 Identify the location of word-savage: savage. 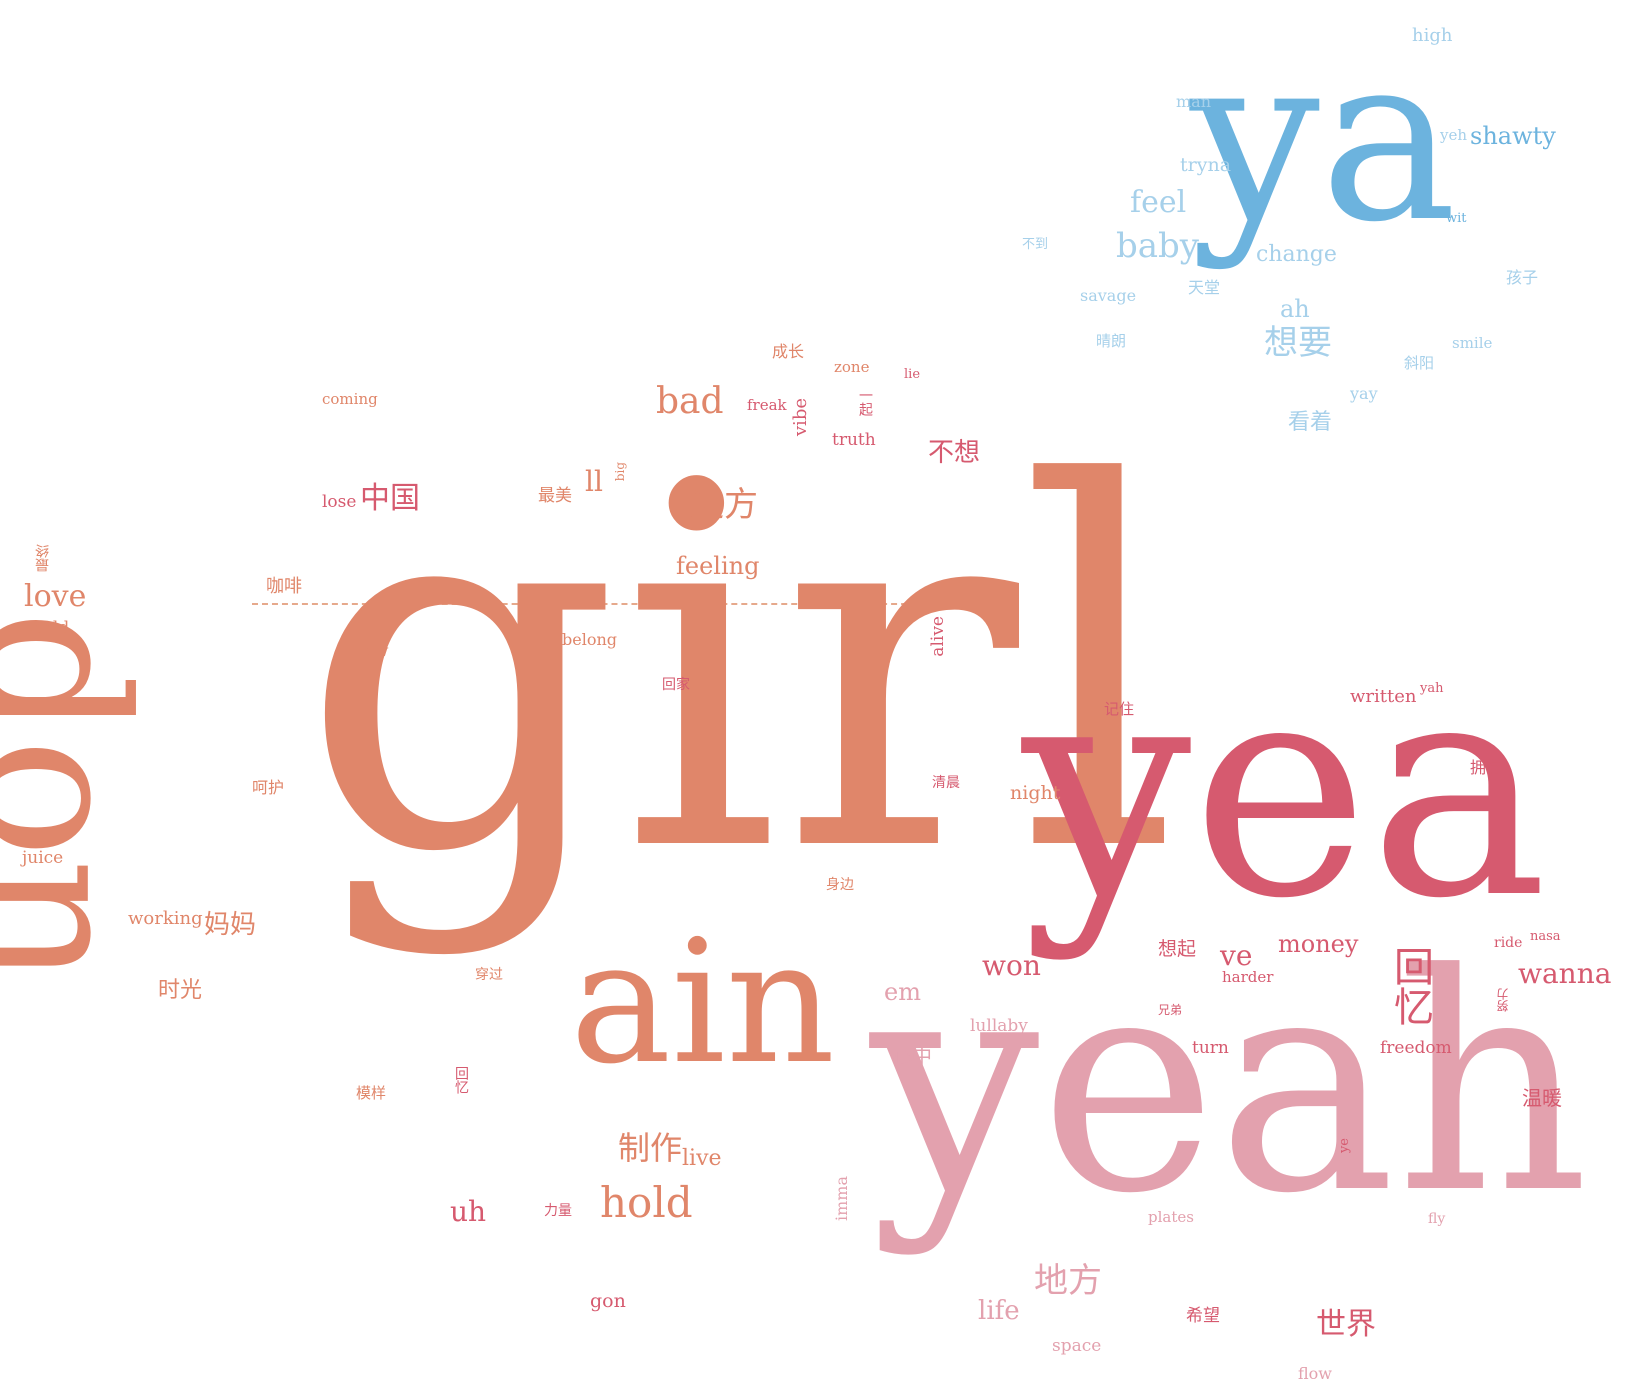
(1108, 295).